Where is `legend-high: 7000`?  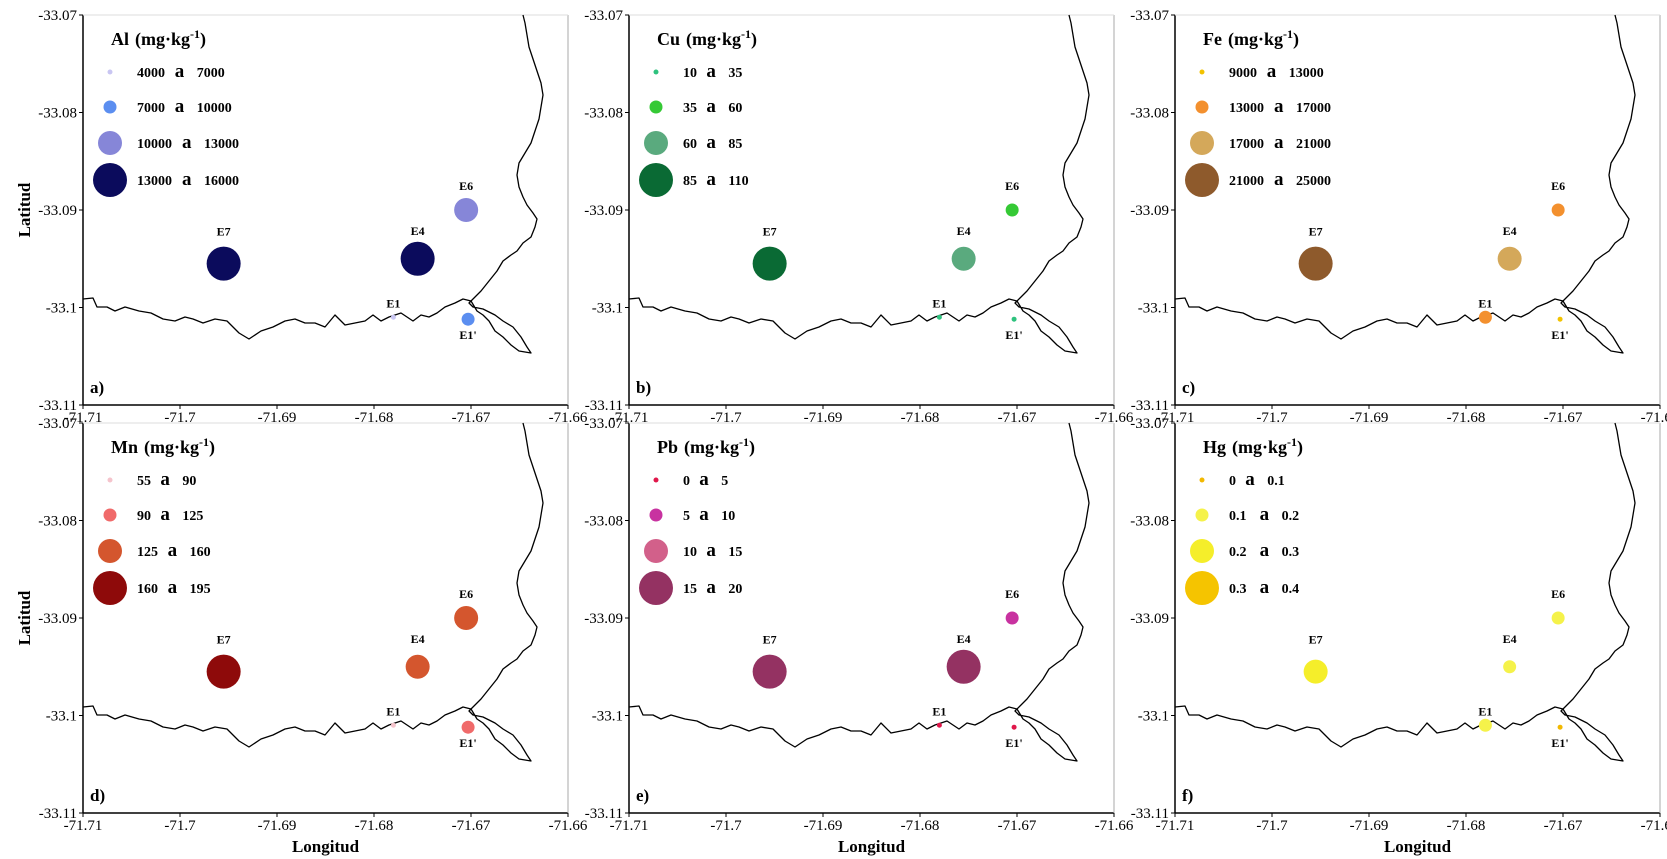
legend-high: 7000 is located at coordinates (211, 73).